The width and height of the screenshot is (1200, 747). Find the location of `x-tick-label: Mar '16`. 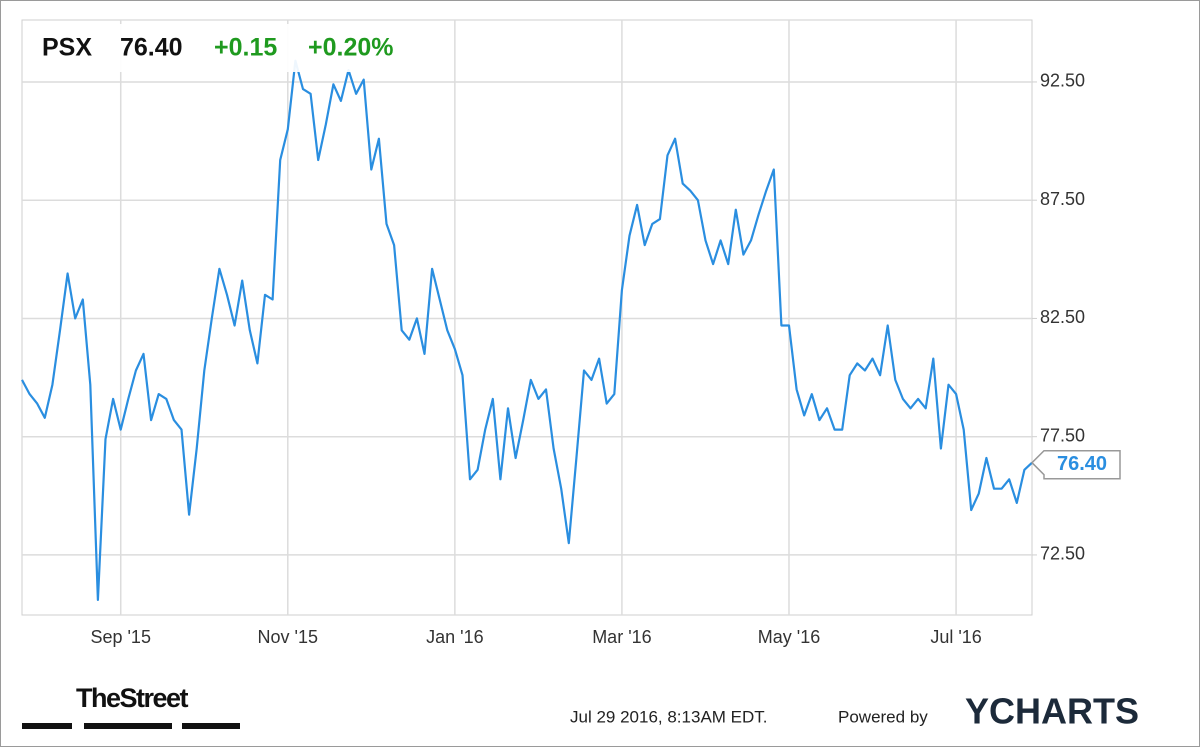

x-tick-label: Mar '16 is located at coordinates (621, 637).